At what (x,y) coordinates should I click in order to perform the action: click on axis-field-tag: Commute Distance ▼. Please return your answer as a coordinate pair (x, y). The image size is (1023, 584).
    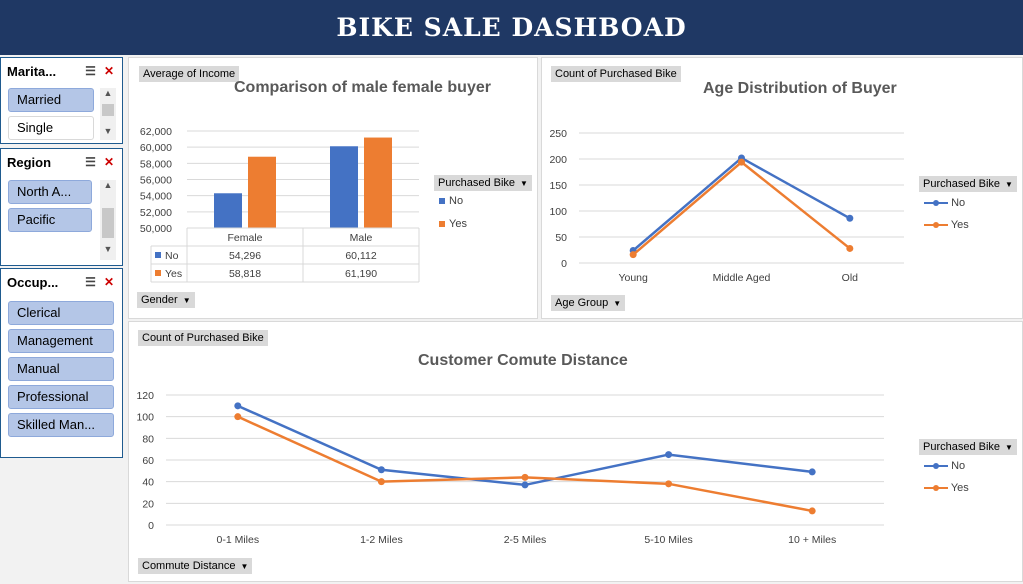
    Looking at the image, I should click on (195, 566).